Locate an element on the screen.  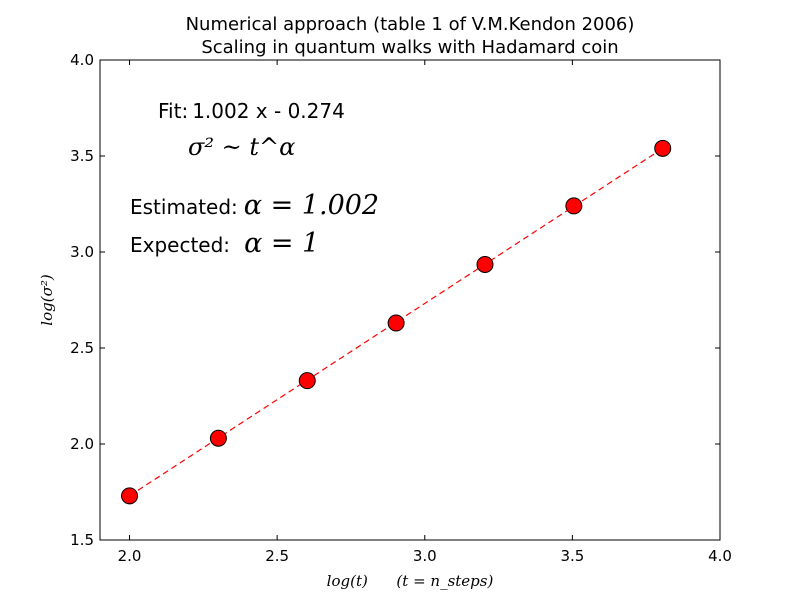
expected-value: α = 1 is located at coordinates (281, 243).